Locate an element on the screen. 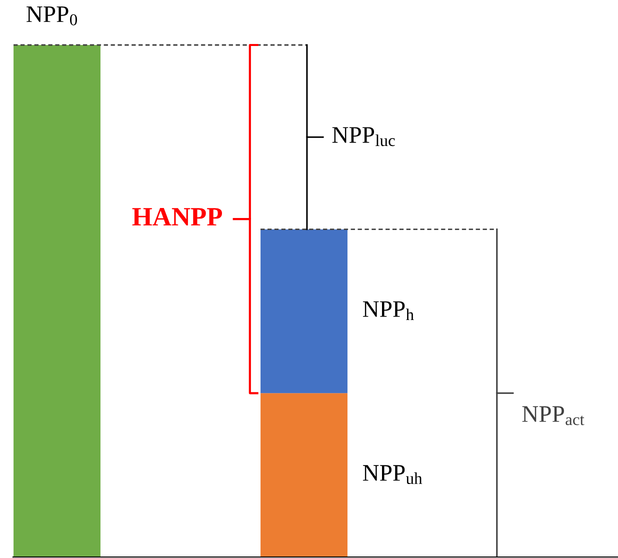 The image size is (618, 558). series-label: NPP$_{uh}$ is located at coordinates (392, 474).